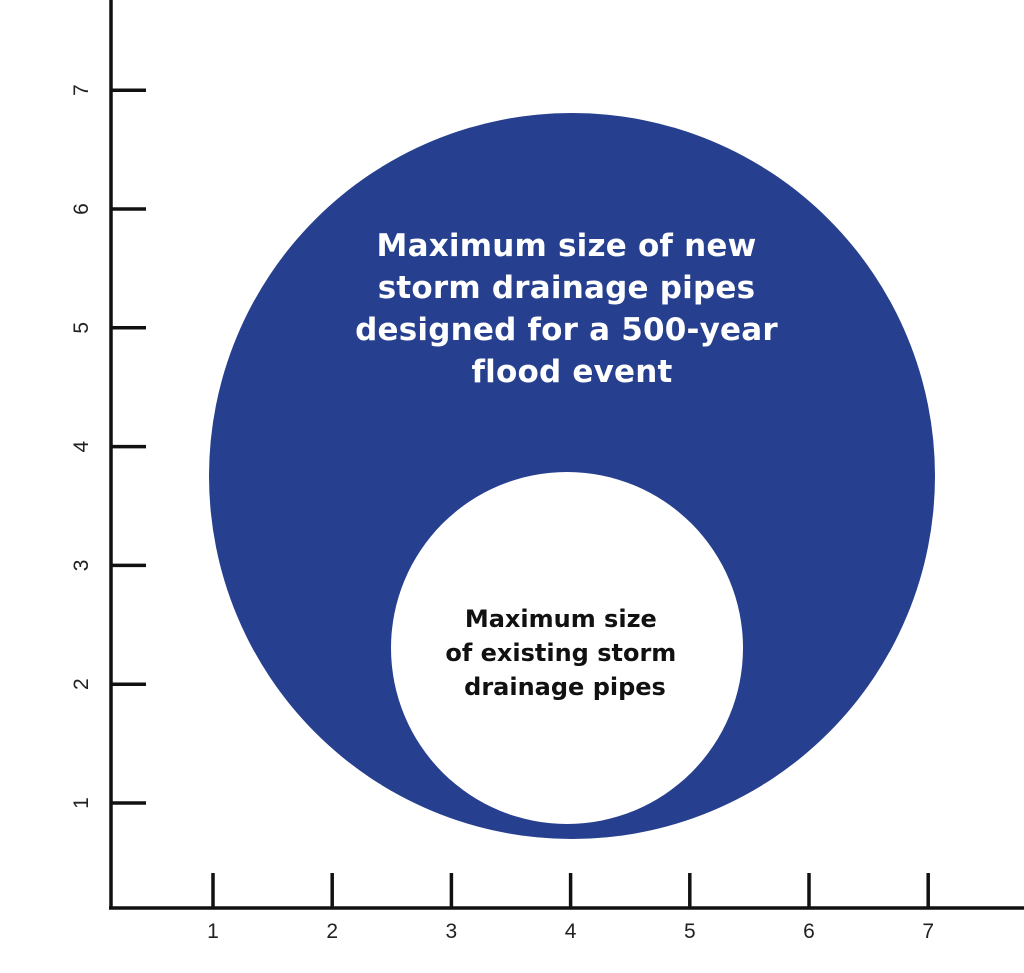 This screenshot has height=973, width=1024. I want to click on large-circle-label-line: flood event, so click(571, 372).